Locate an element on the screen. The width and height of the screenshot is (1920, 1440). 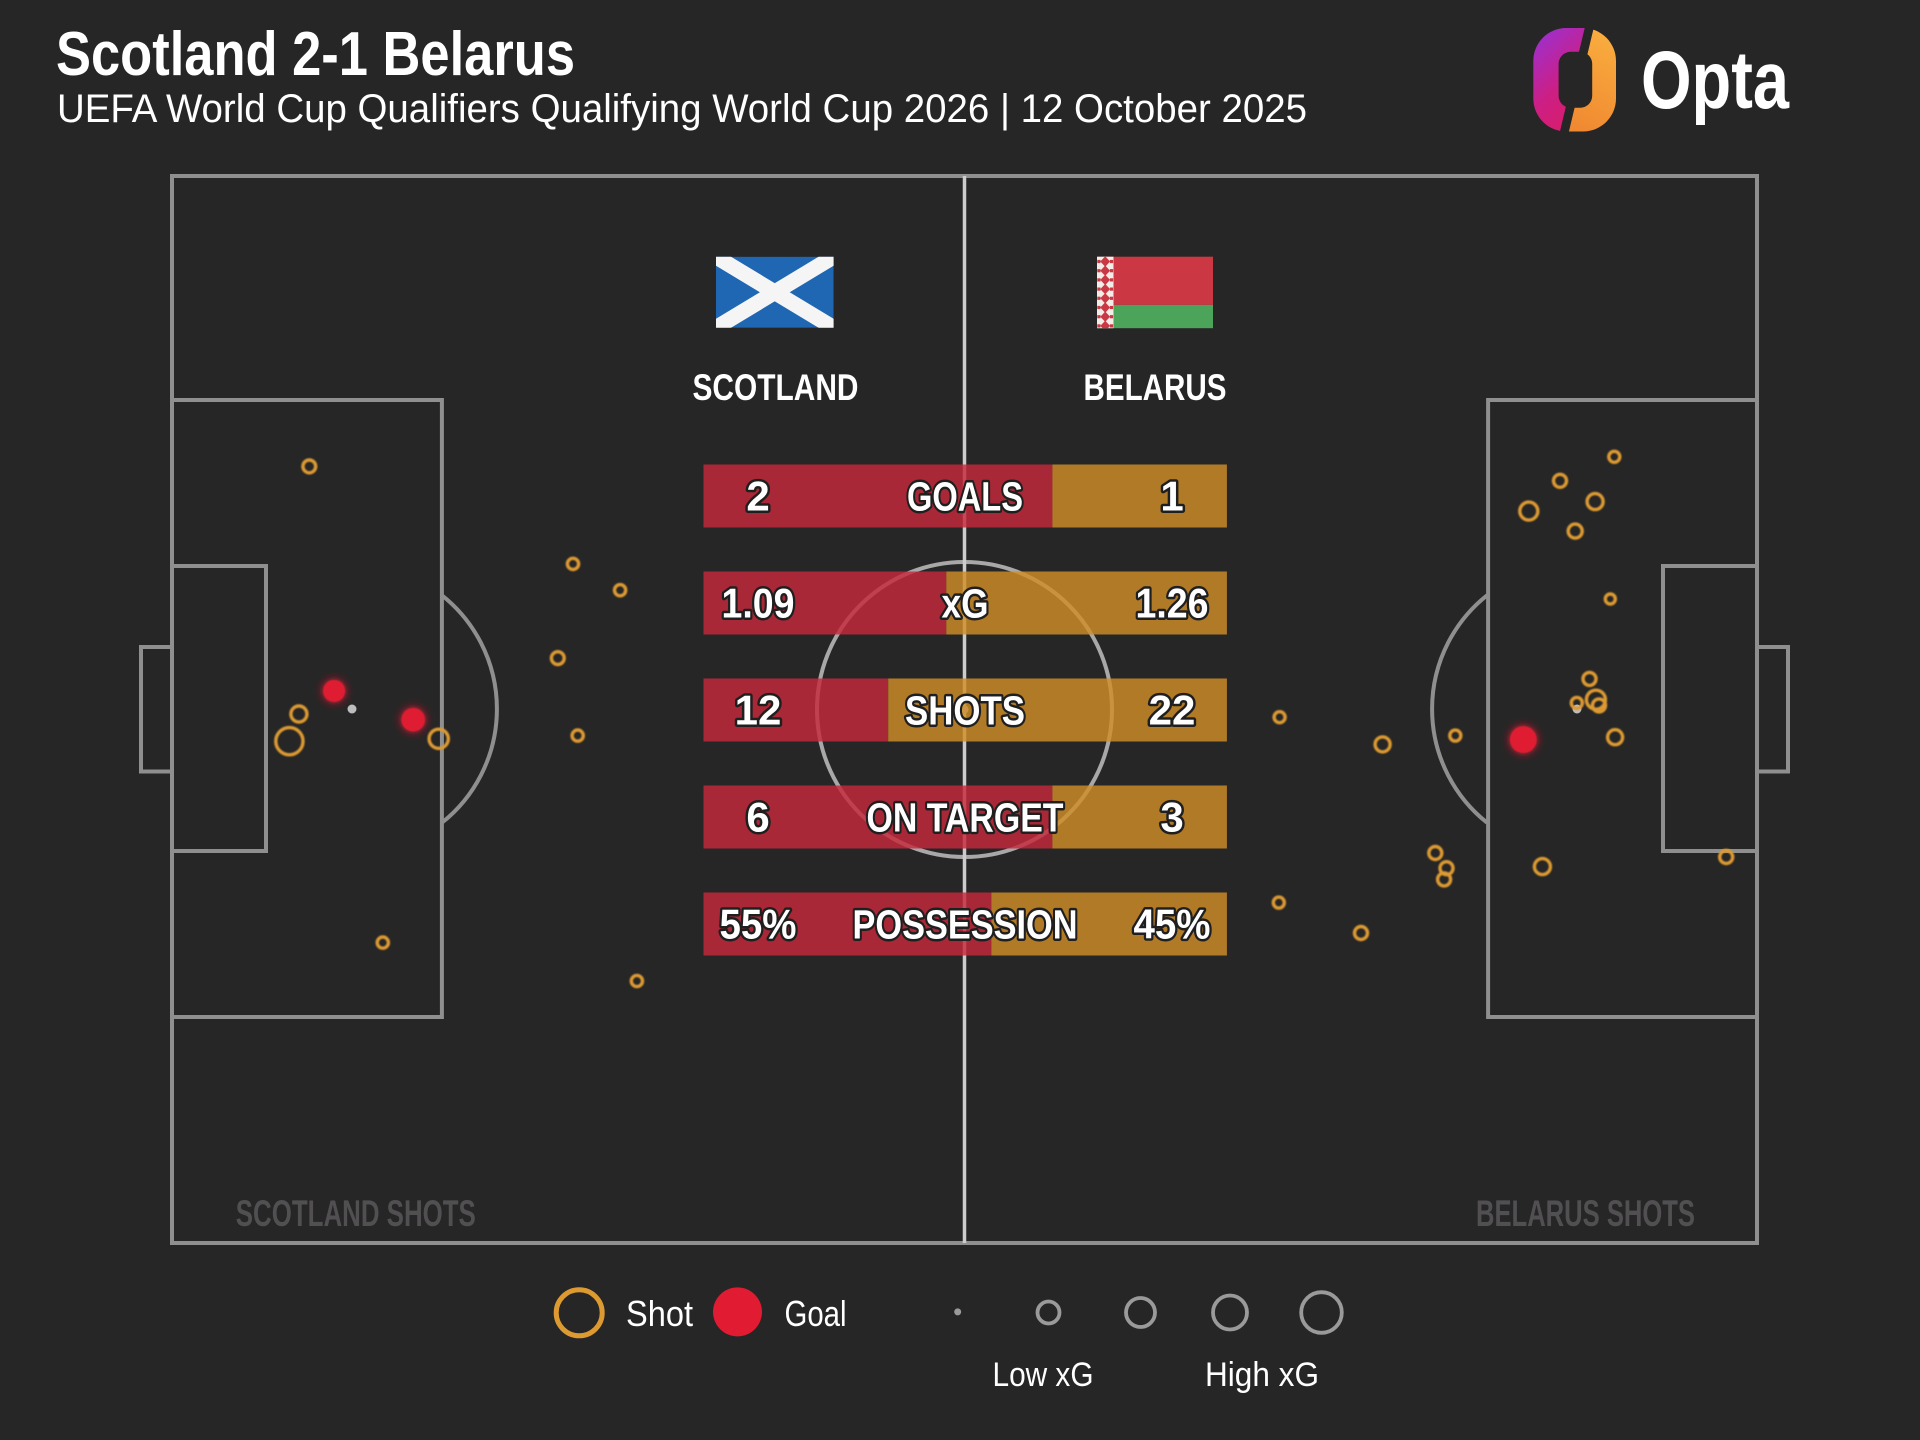
svg-text: Shot is located at coordinates (659, 1313).